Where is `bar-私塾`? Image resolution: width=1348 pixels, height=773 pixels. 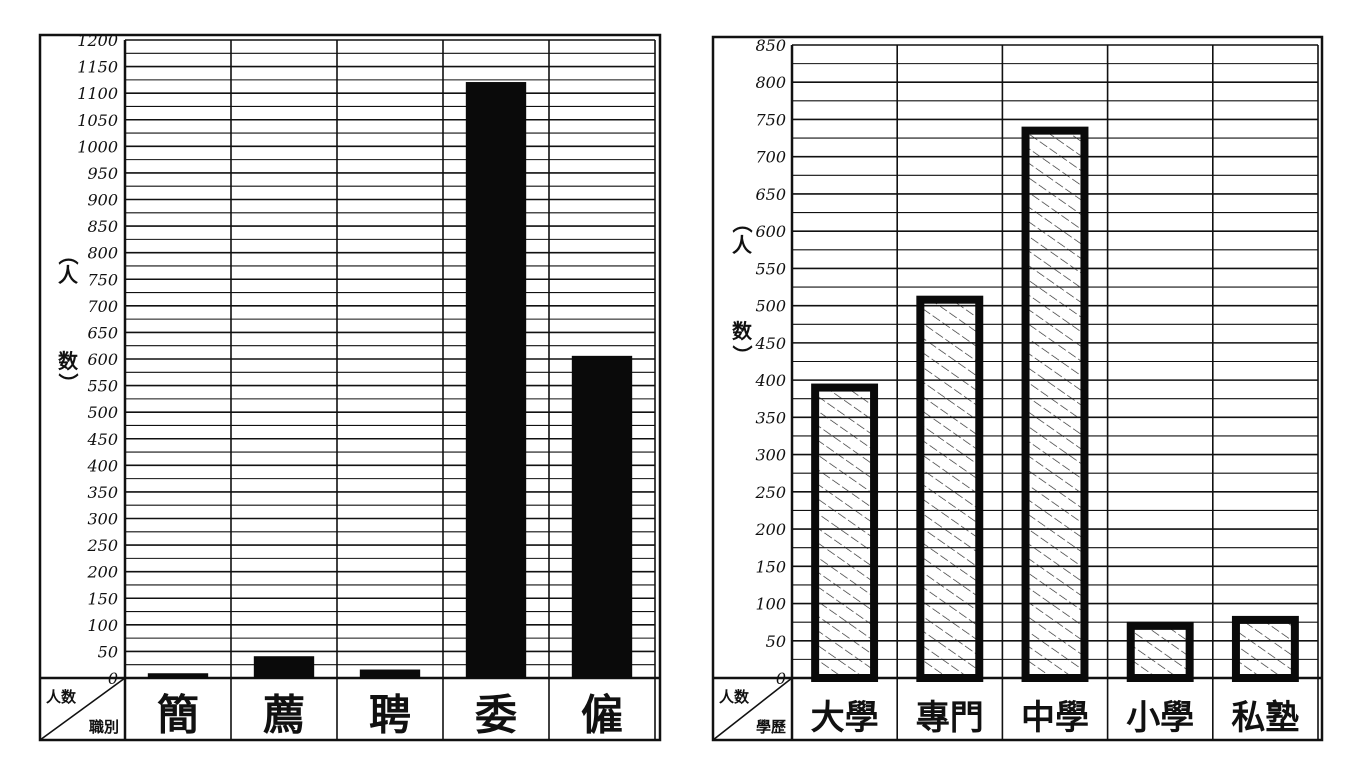
bar-私塾 is located at coordinates (1265, 649).